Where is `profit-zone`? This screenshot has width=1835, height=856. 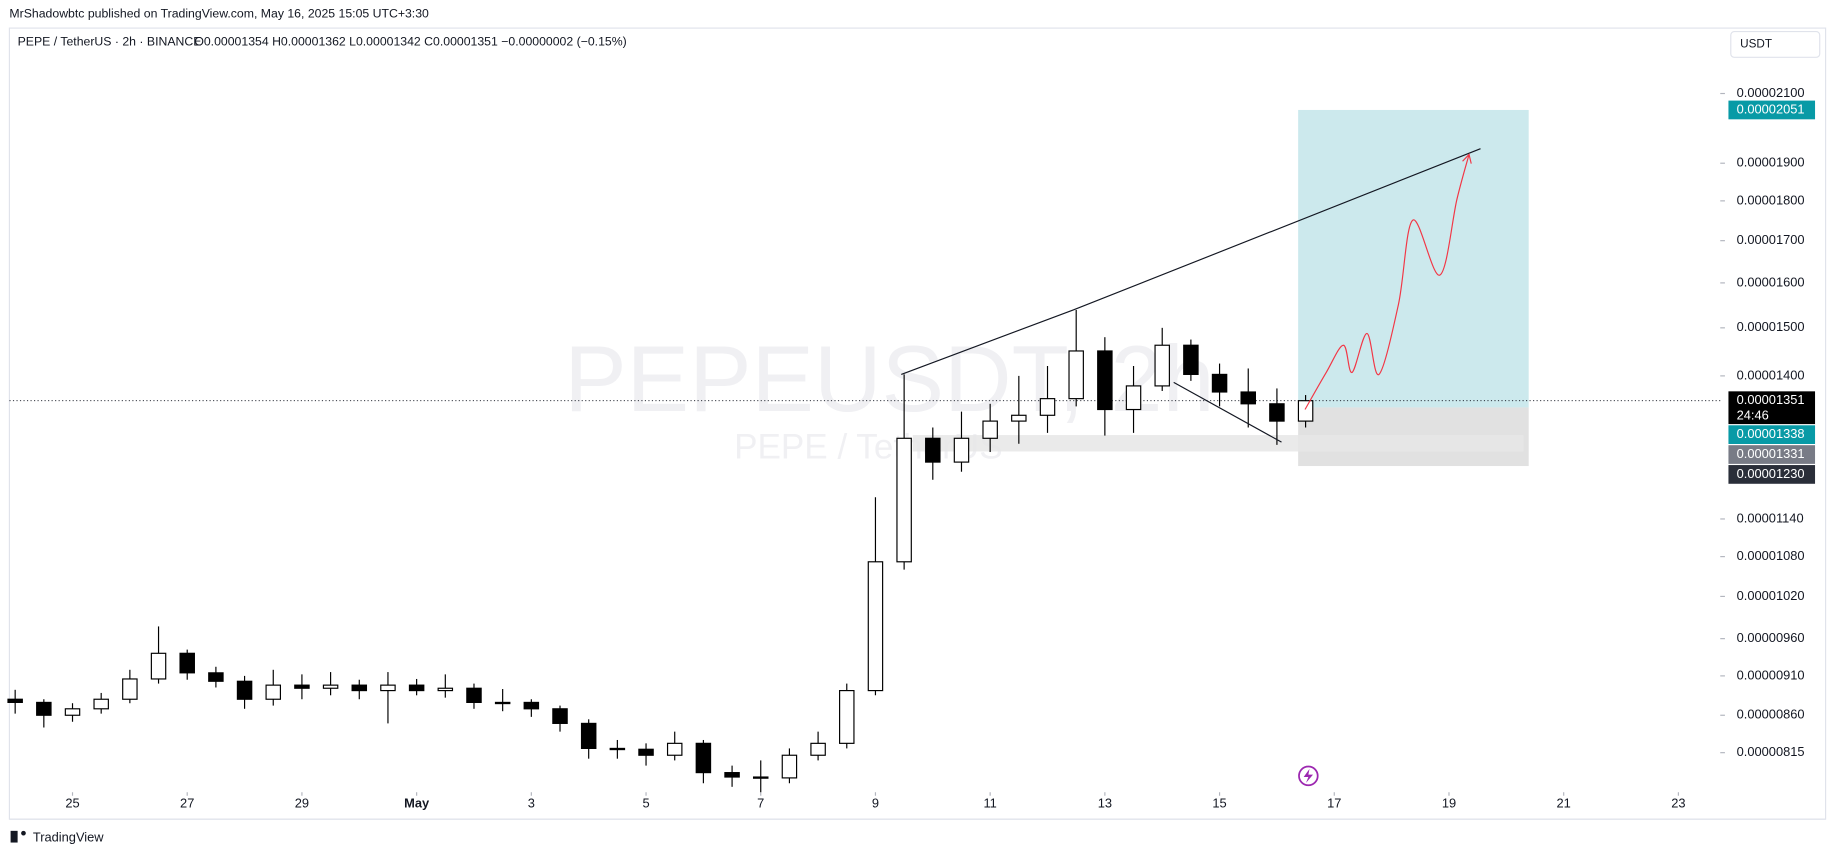
profit-zone is located at coordinates (1413, 258).